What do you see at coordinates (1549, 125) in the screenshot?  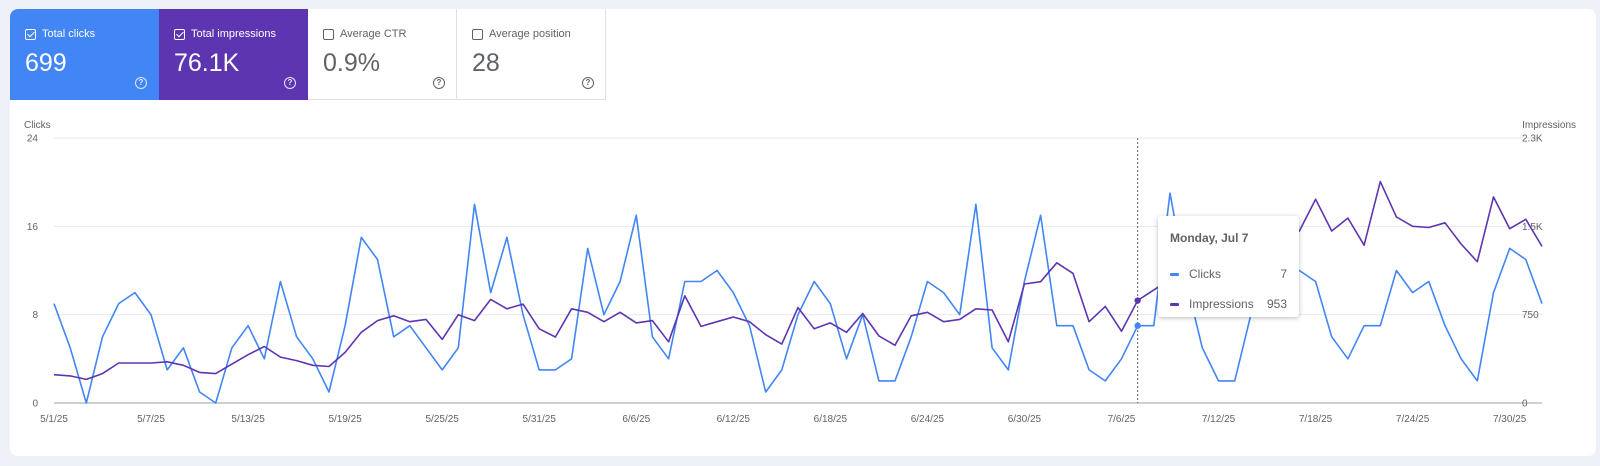 I see `y-right-axis-title: Impressions` at bounding box center [1549, 125].